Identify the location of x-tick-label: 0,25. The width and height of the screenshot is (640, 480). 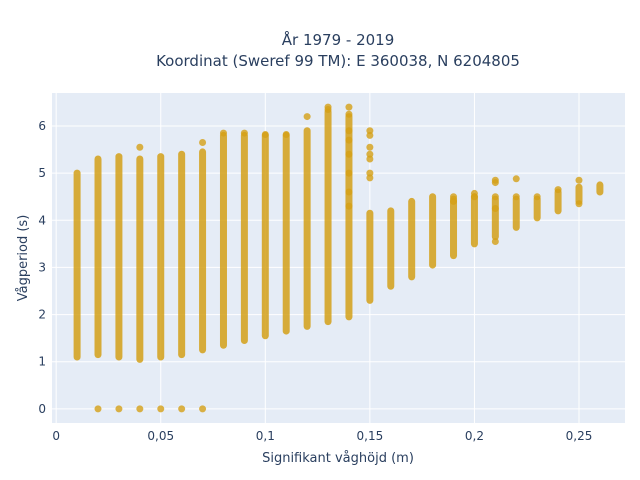
(579, 436).